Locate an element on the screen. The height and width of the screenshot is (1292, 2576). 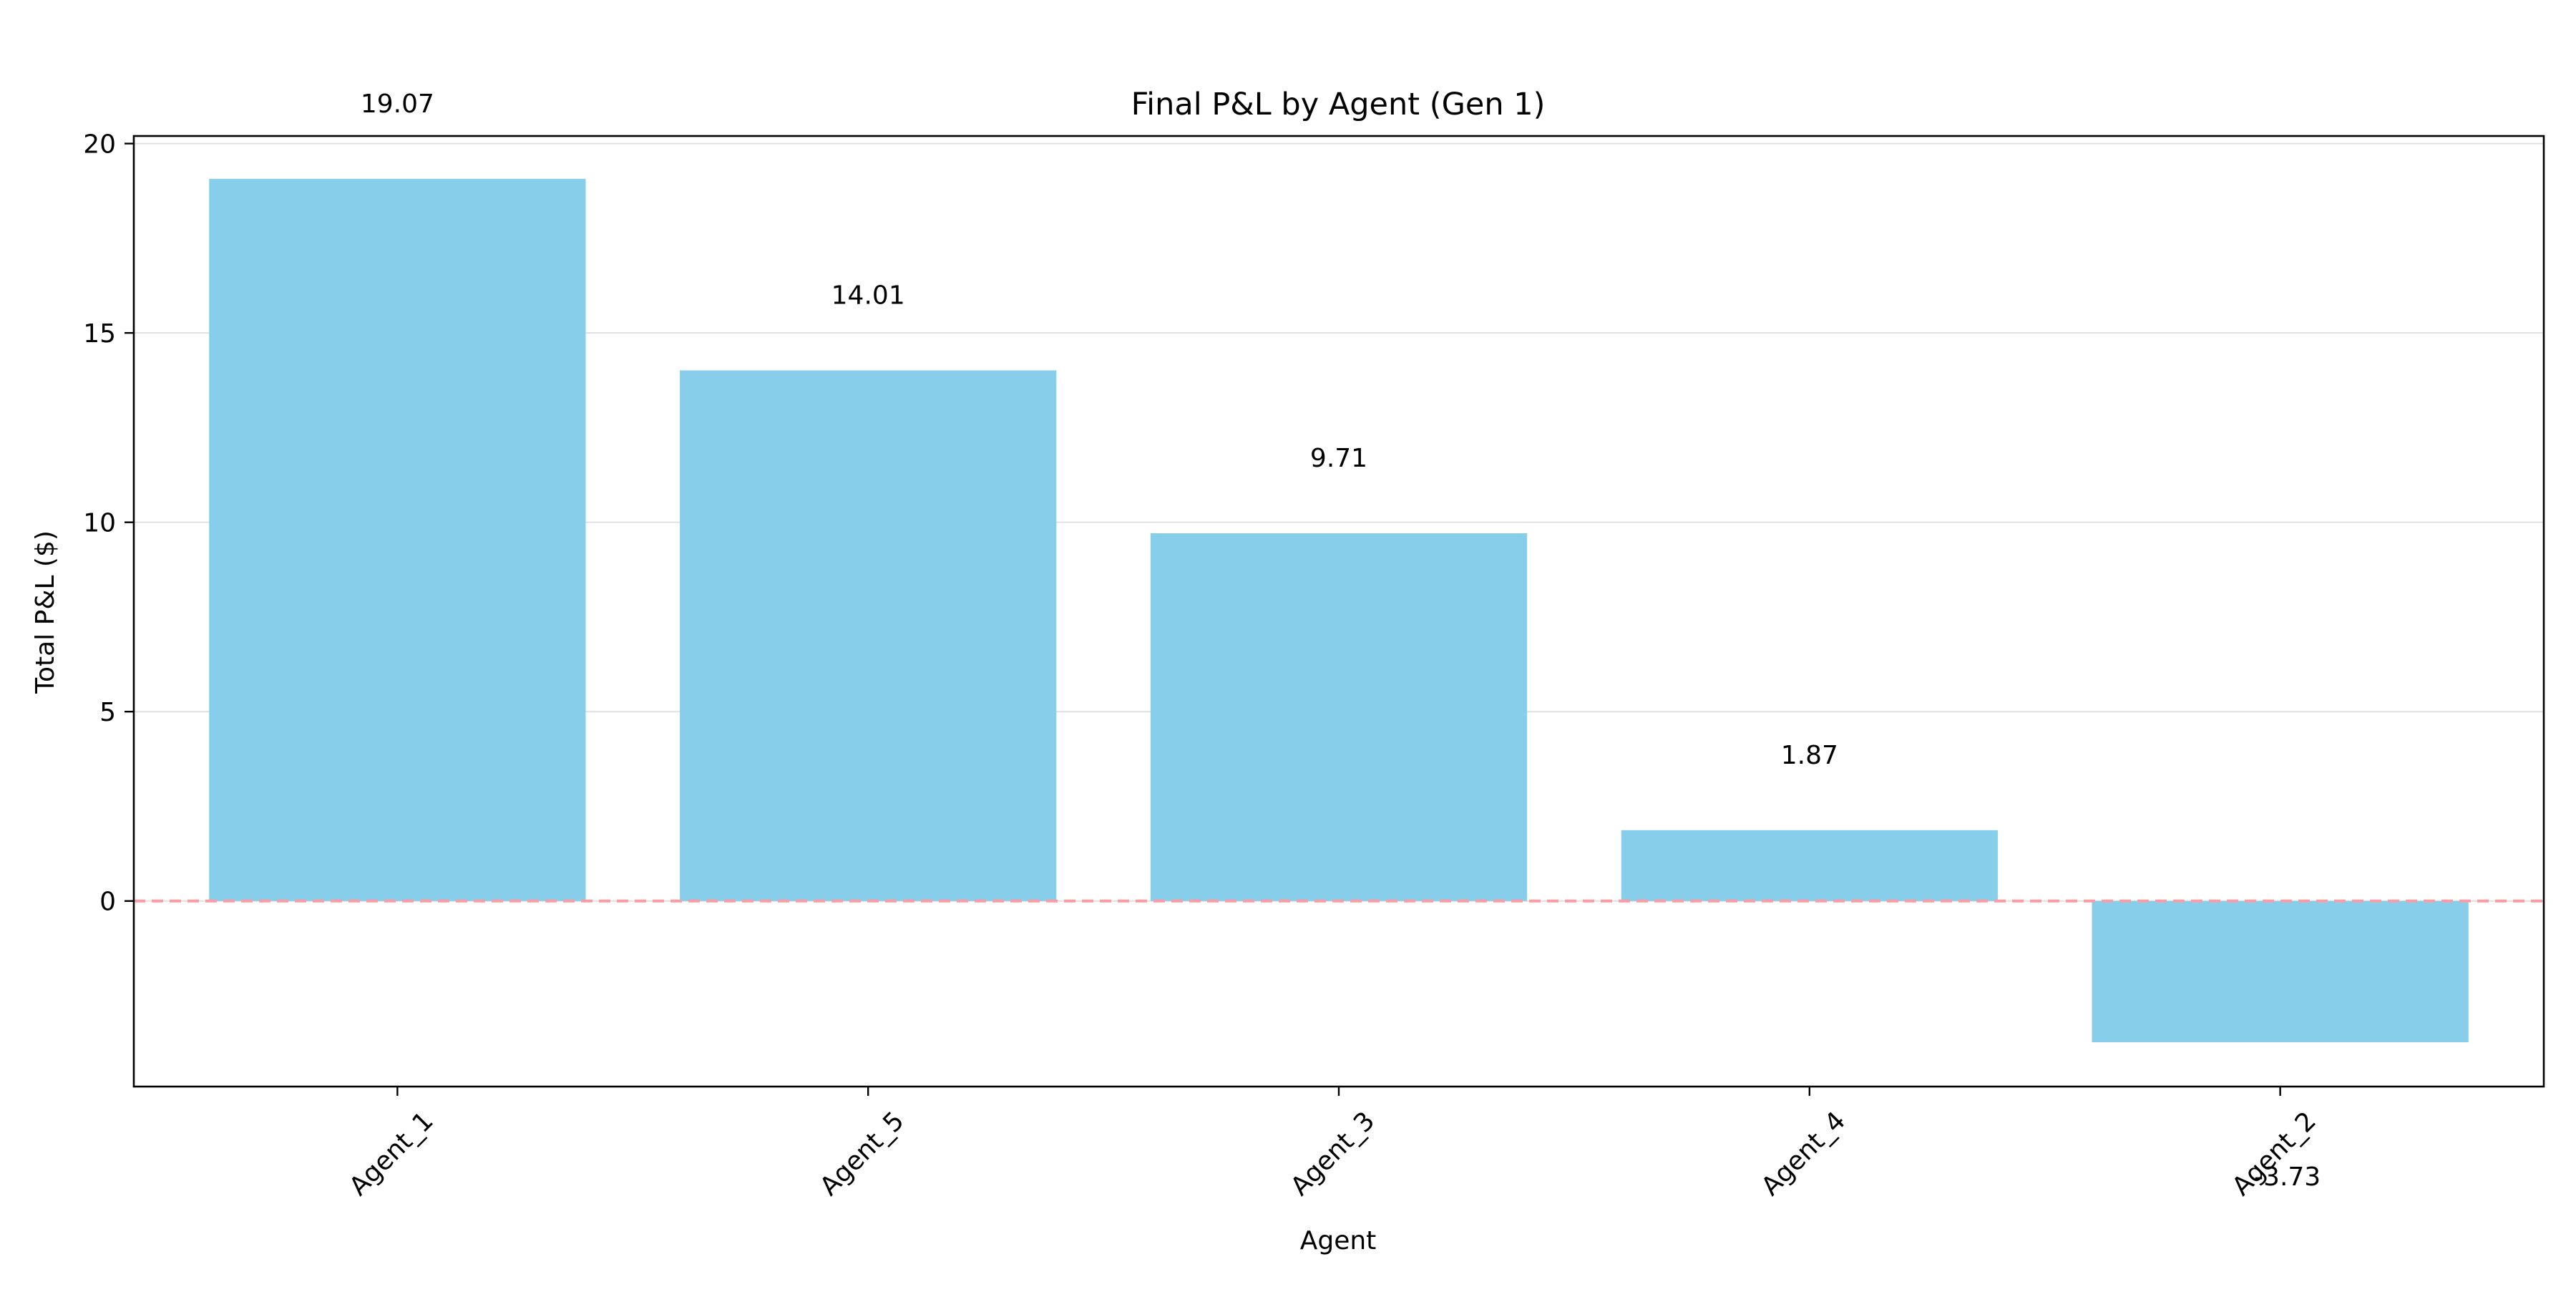
x-tick-label: Agent_5 is located at coordinates (861, 1153).